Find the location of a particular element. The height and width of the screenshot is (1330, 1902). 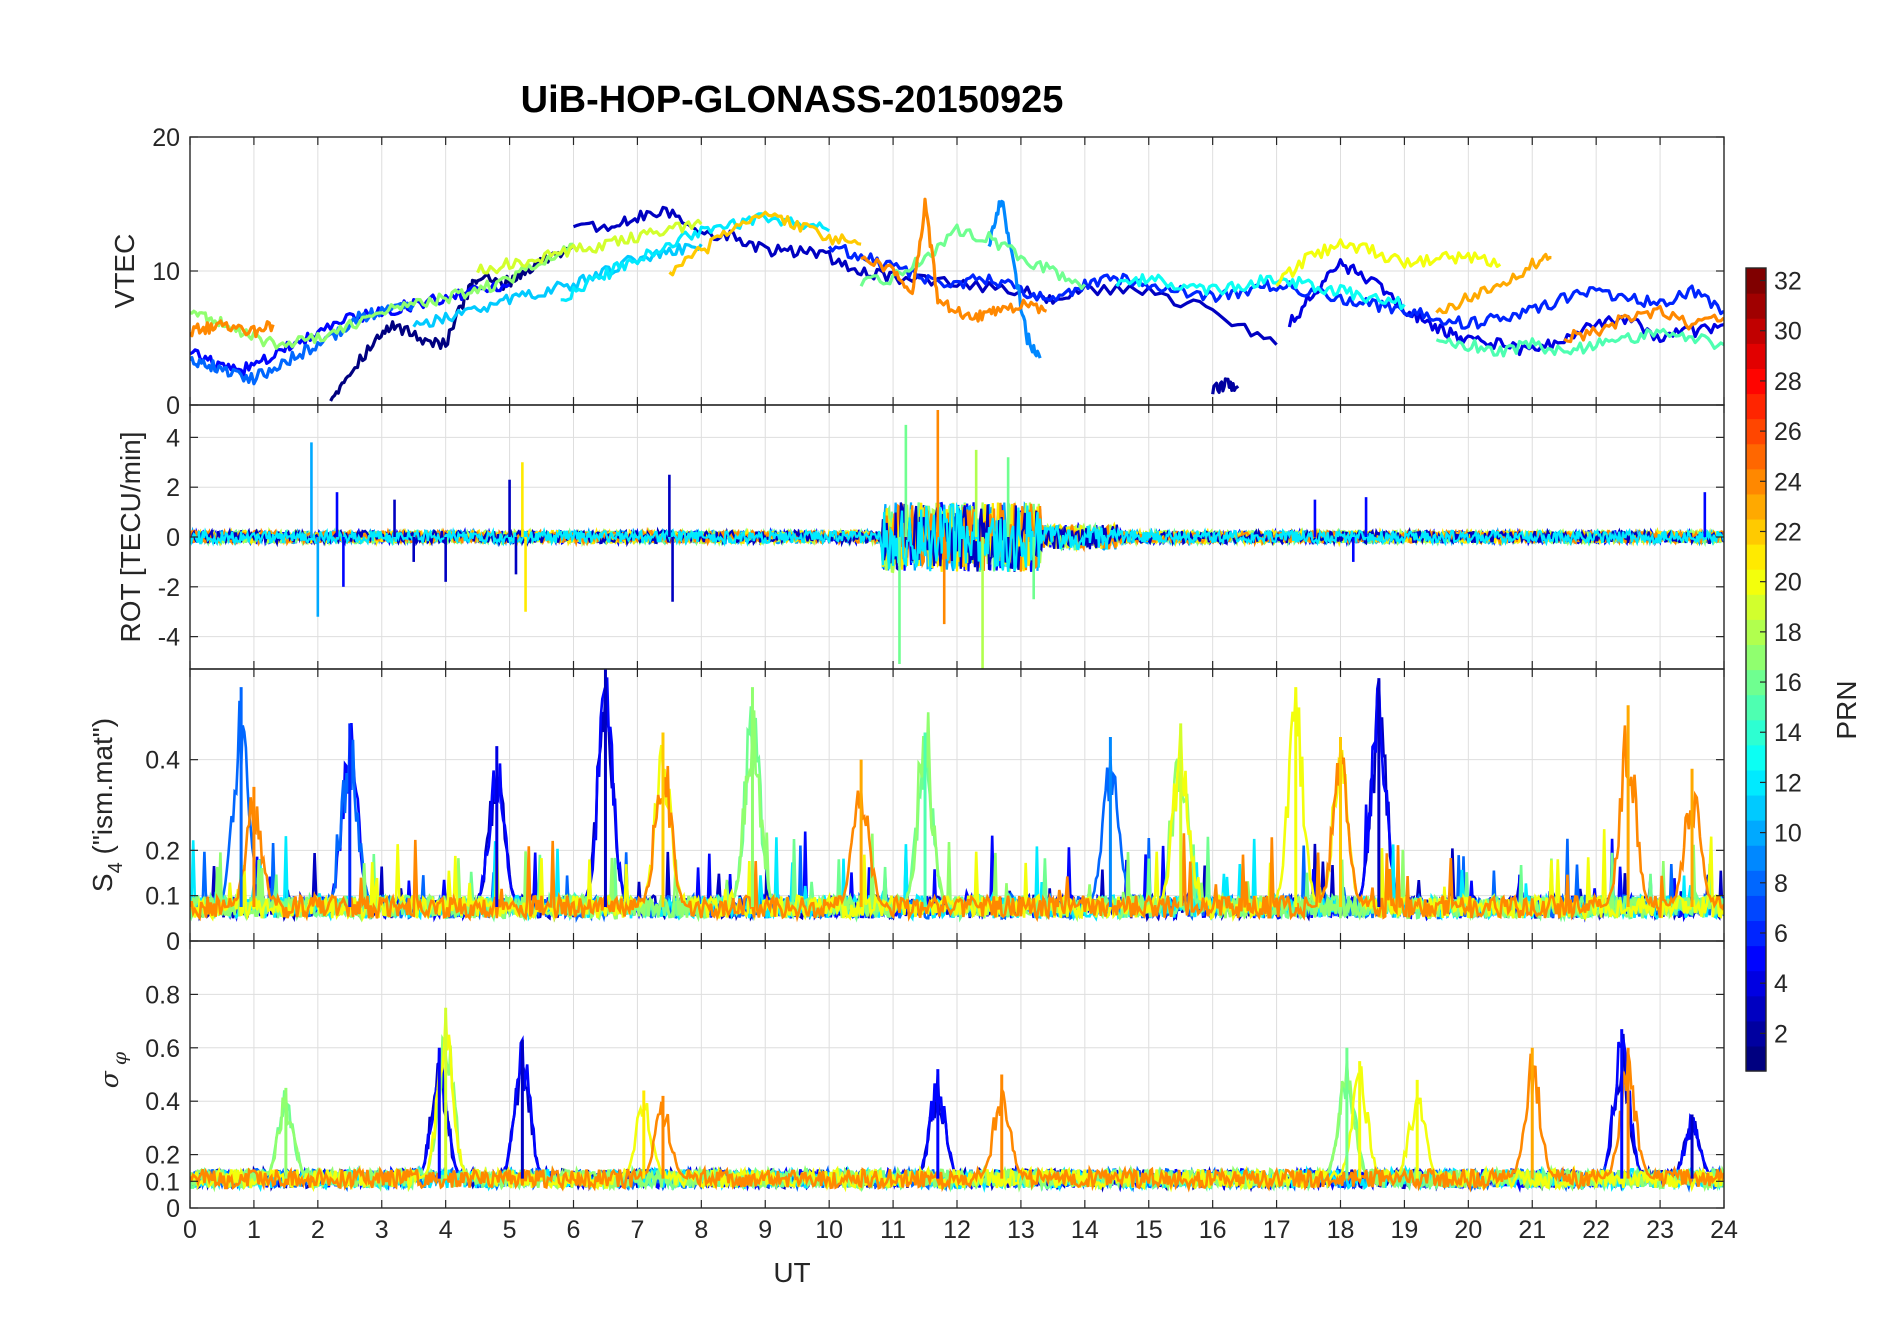

x-tick-label: 21 is located at coordinates (1532, 1230).